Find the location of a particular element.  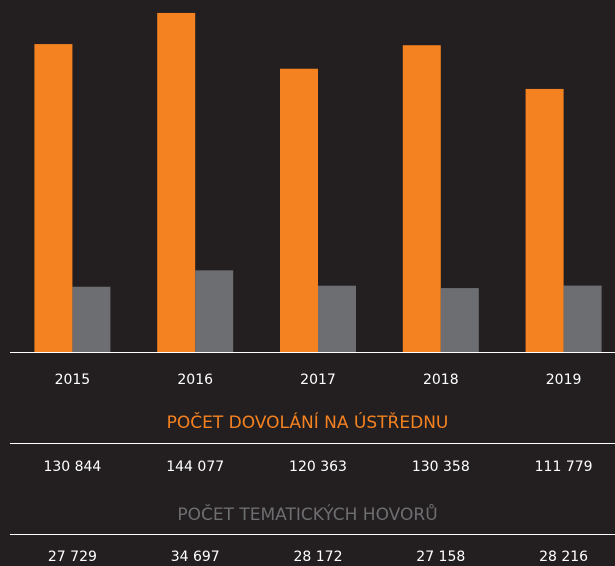

x-tick-label: 2016 is located at coordinates (195, 380).